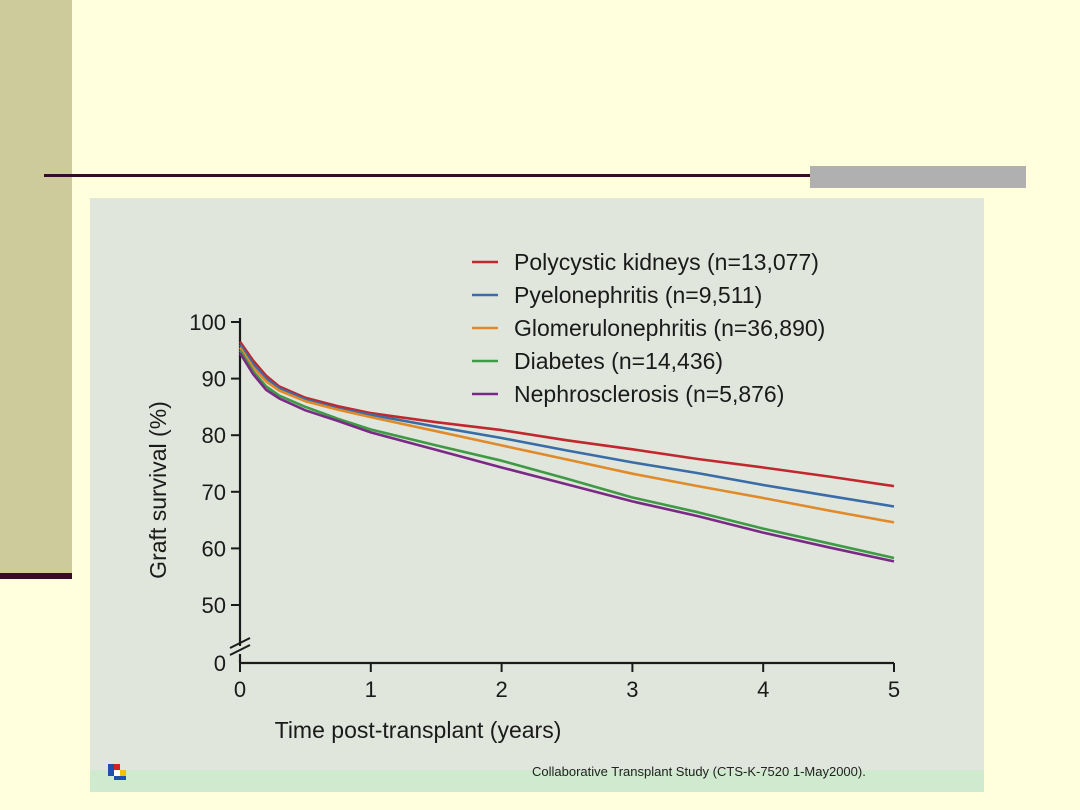  Describe the element at coordinates (117, 772) in the screenshot. I see `cts-logo-icon` at that location.